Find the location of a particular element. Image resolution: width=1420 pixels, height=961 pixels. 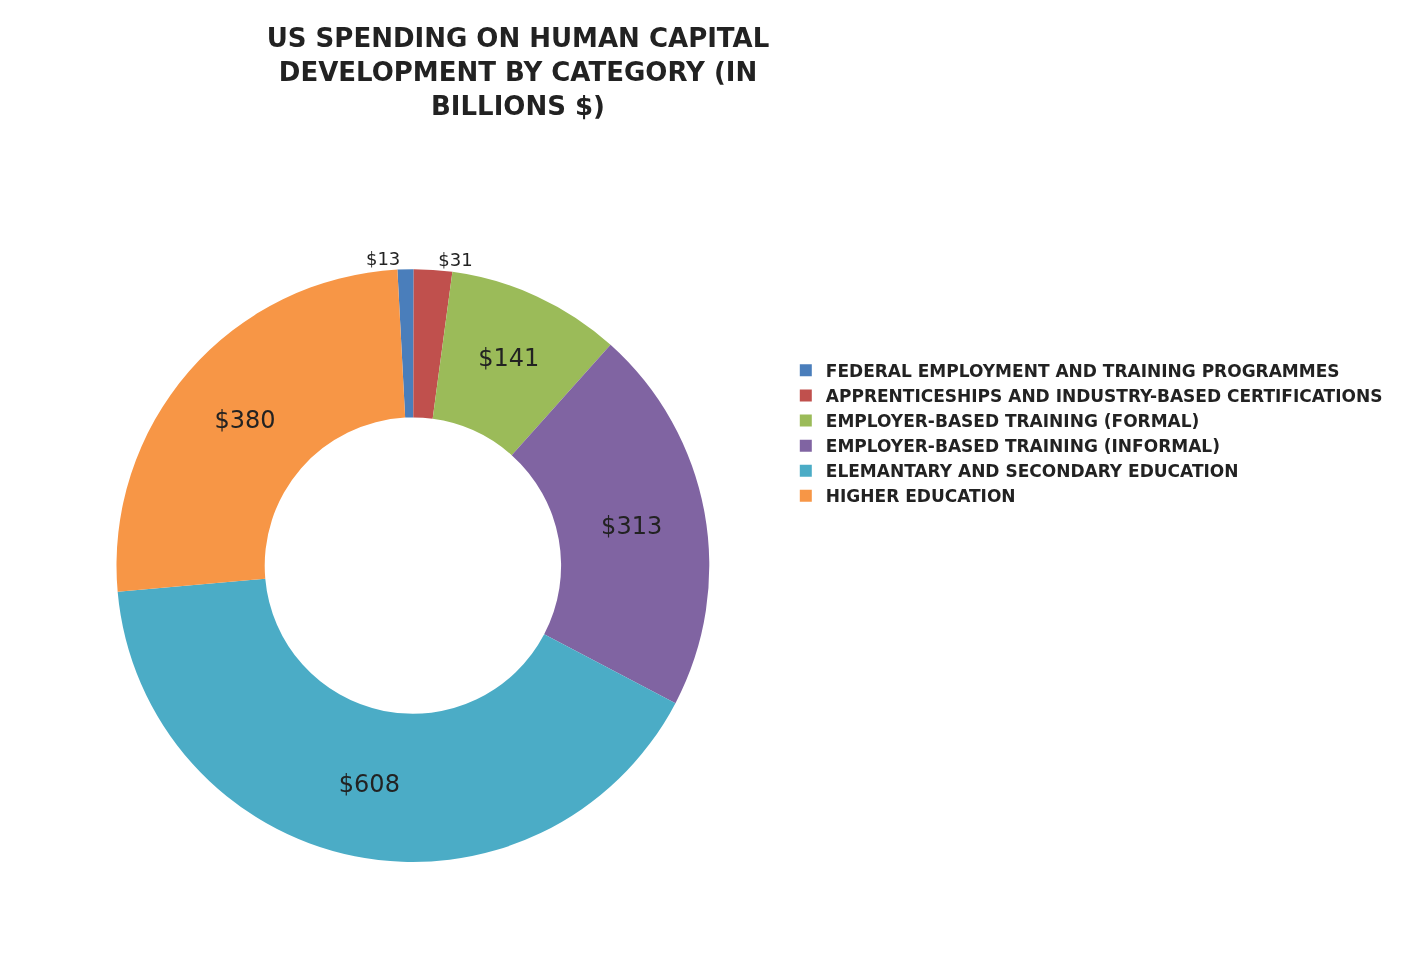

data-label: $31 is located at coordinates (455, 259).